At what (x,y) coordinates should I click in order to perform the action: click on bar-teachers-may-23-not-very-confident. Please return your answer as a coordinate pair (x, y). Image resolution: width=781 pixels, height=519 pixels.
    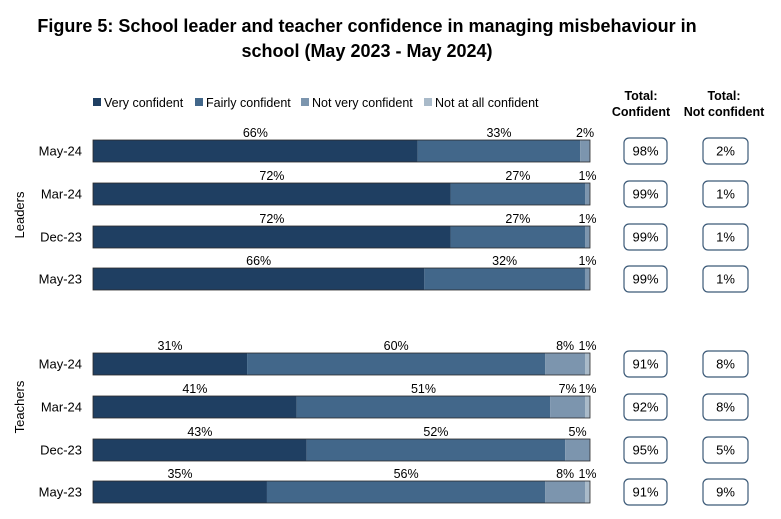
    Looking at the image, I should click on (565, 492).